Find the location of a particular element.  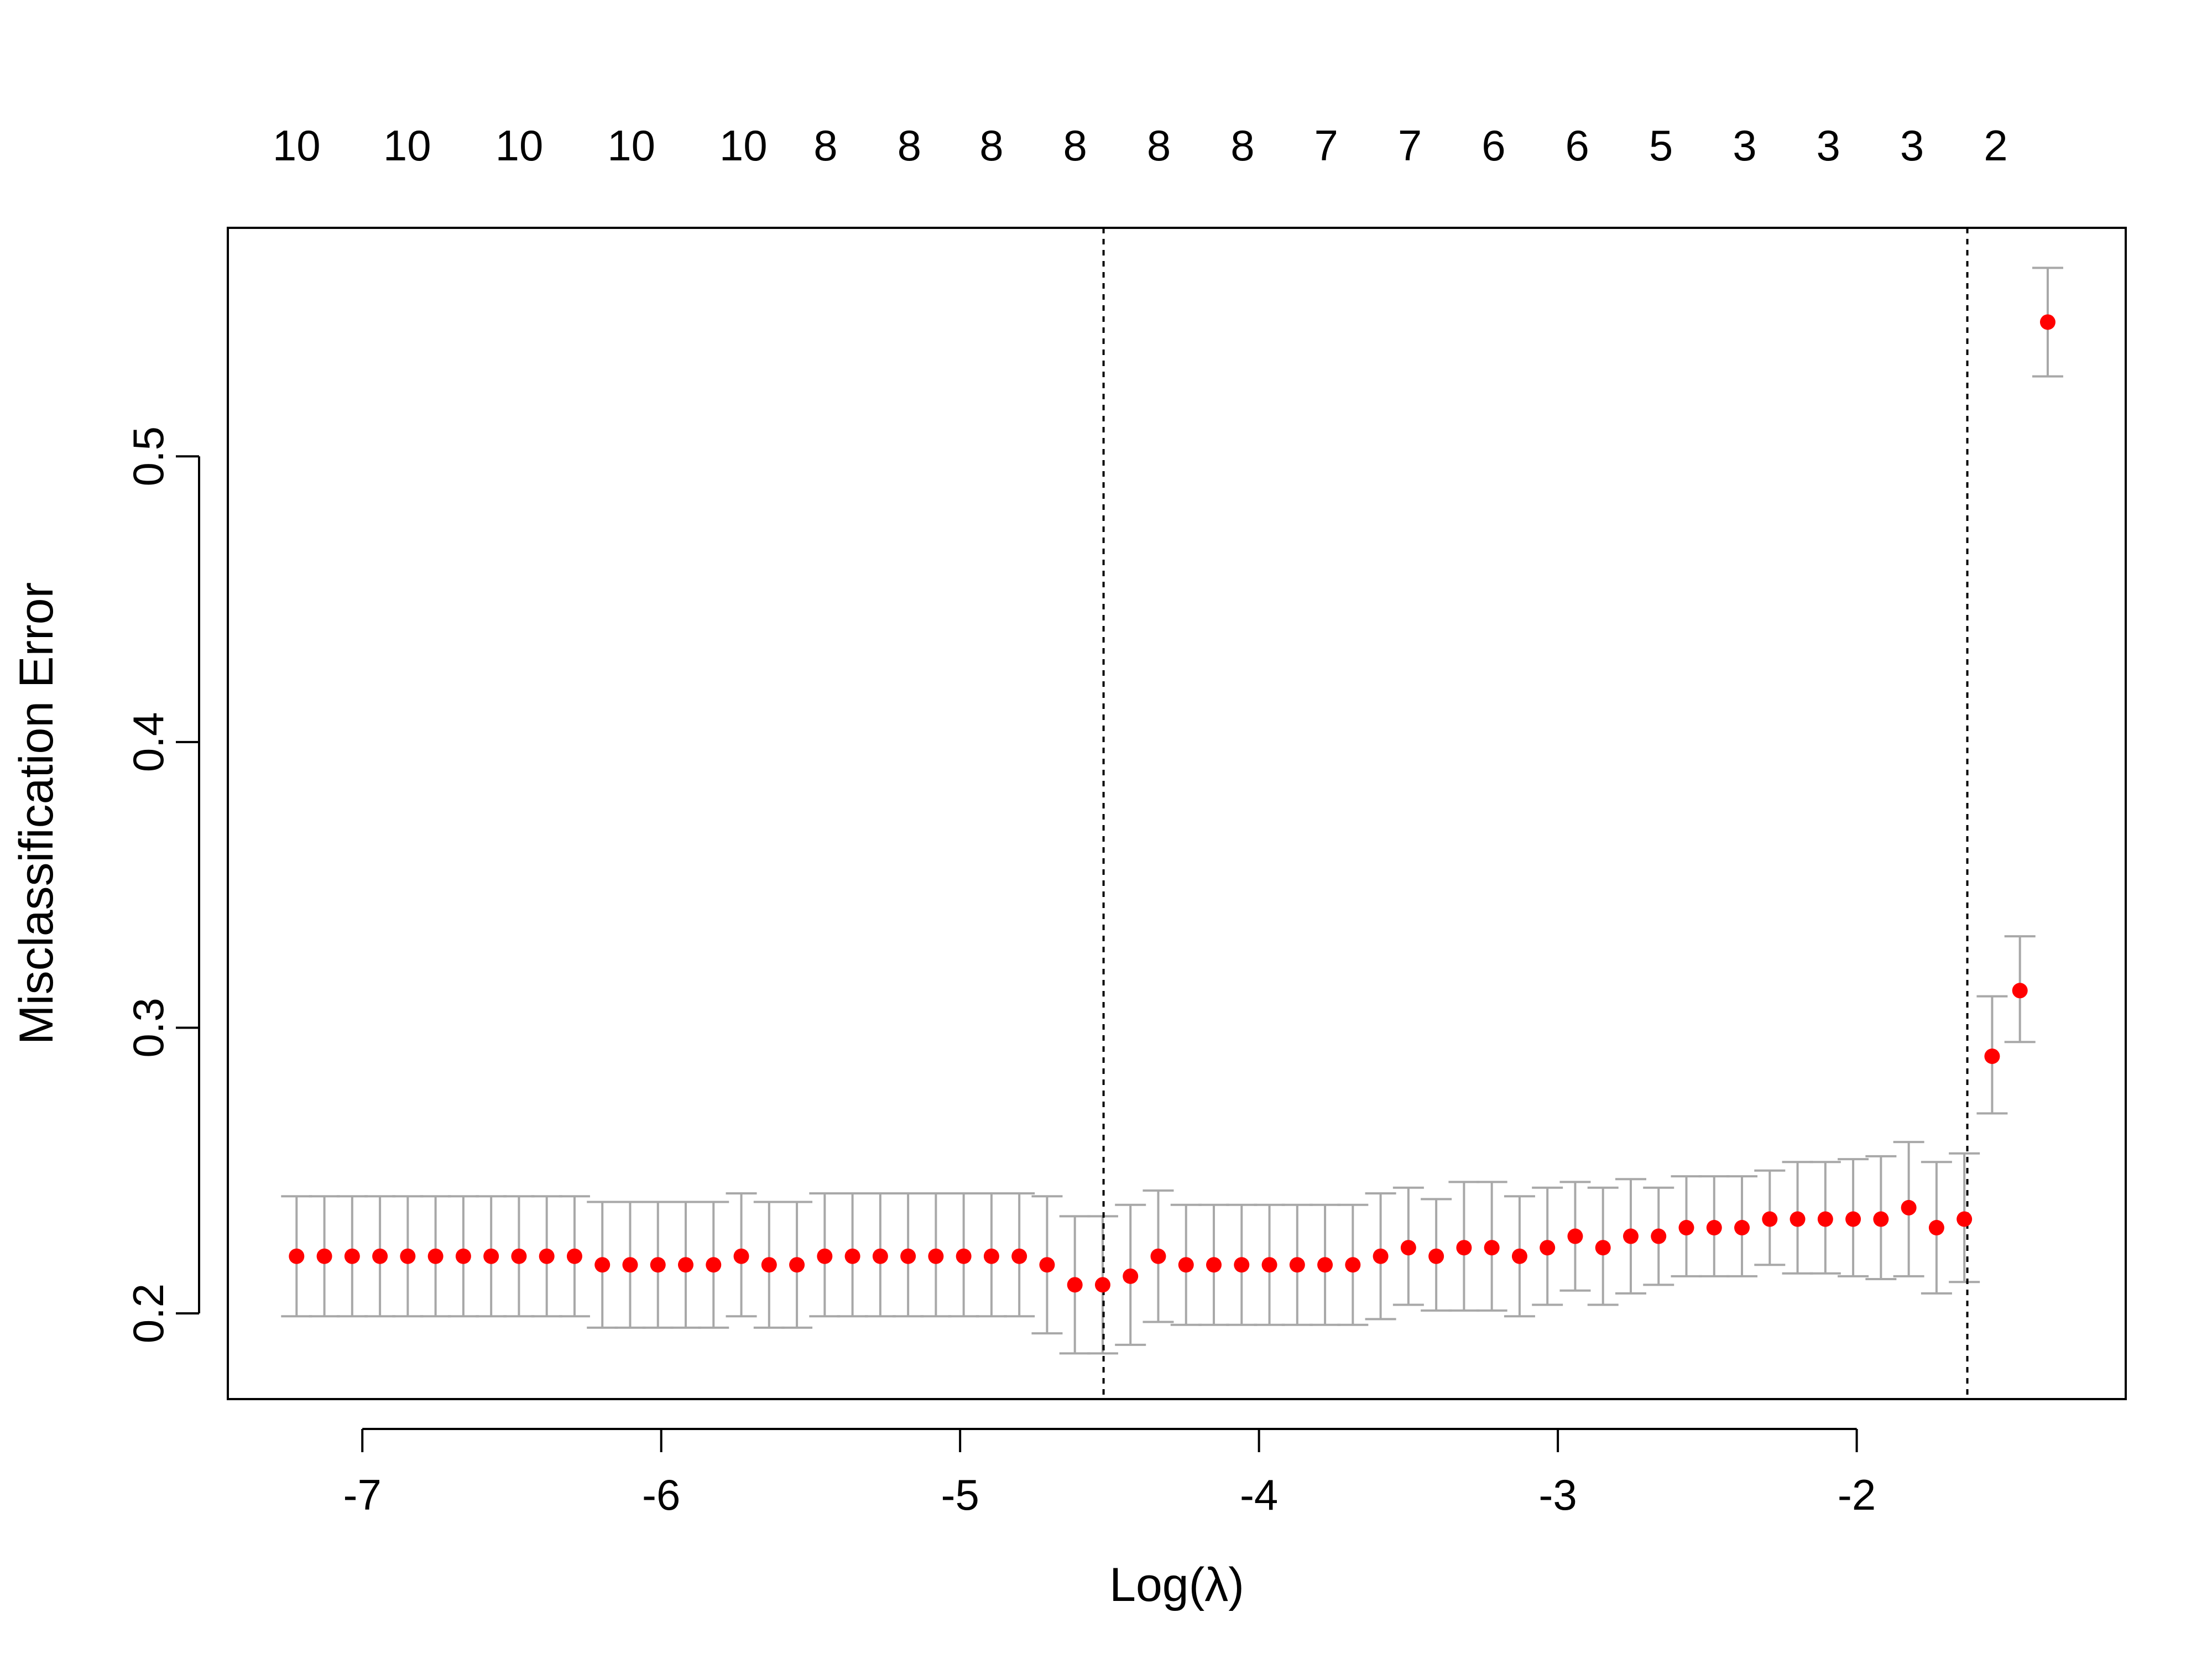

y-tick-label: 0.5 is located at coordinates (148, 456).